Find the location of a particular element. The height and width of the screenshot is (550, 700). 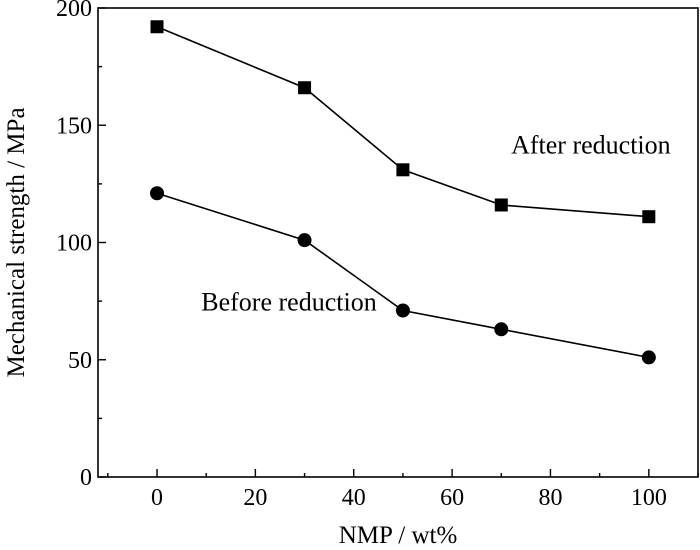

x-tick-label: 60 is located at coordinates (452, 498).